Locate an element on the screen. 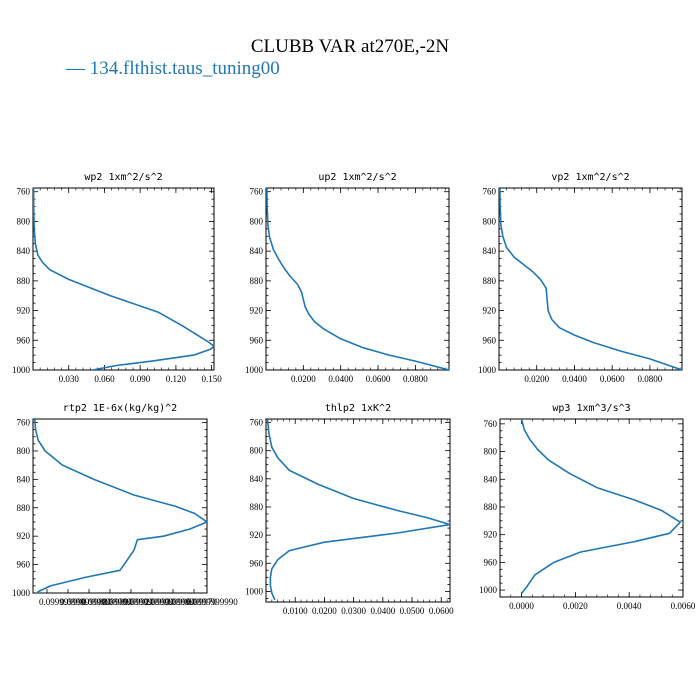 This screenshot has height=700, width=700. figure-title: CLUBB VAR at270E,-2N is located at coordinates (350, 46).